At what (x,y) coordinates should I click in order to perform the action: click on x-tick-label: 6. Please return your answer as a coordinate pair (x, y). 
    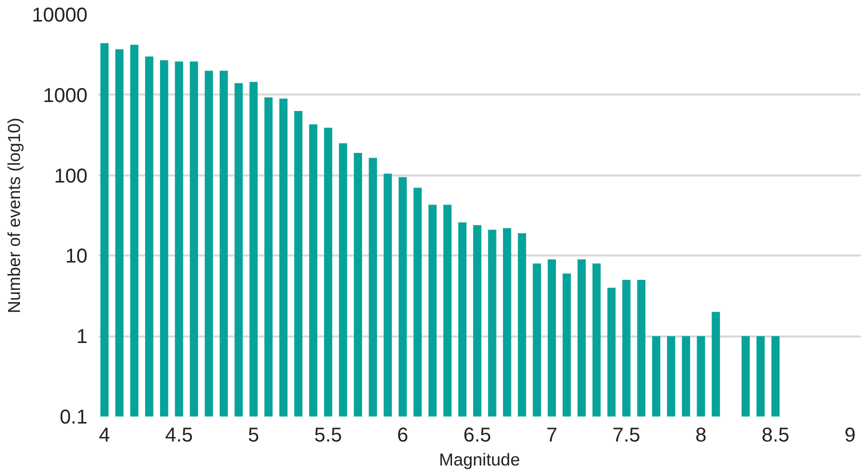
    Looking at the image, I should click on (402, 435).